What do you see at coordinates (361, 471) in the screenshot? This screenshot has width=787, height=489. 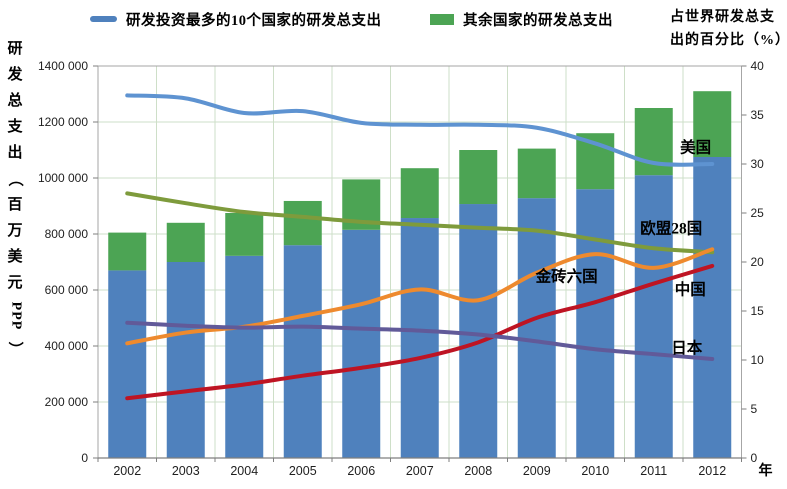 I see `x-tick-label: 2006` at bounding box center [361, 471].